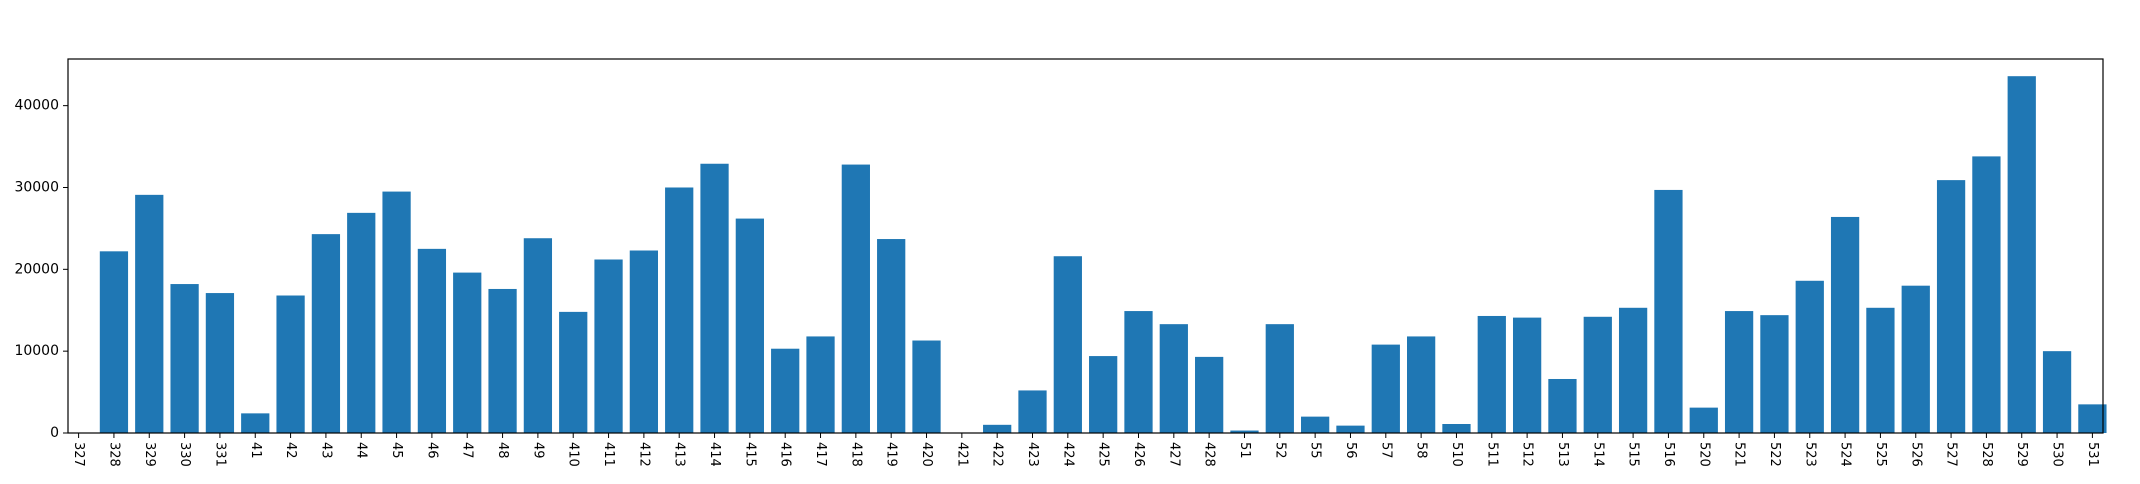 This screenshot has height=484, width=2140. What do you see at coordinates (2092, 454) in the screenshot?
I see `x-tick-label: 531` at bounding box center [2092, 454].